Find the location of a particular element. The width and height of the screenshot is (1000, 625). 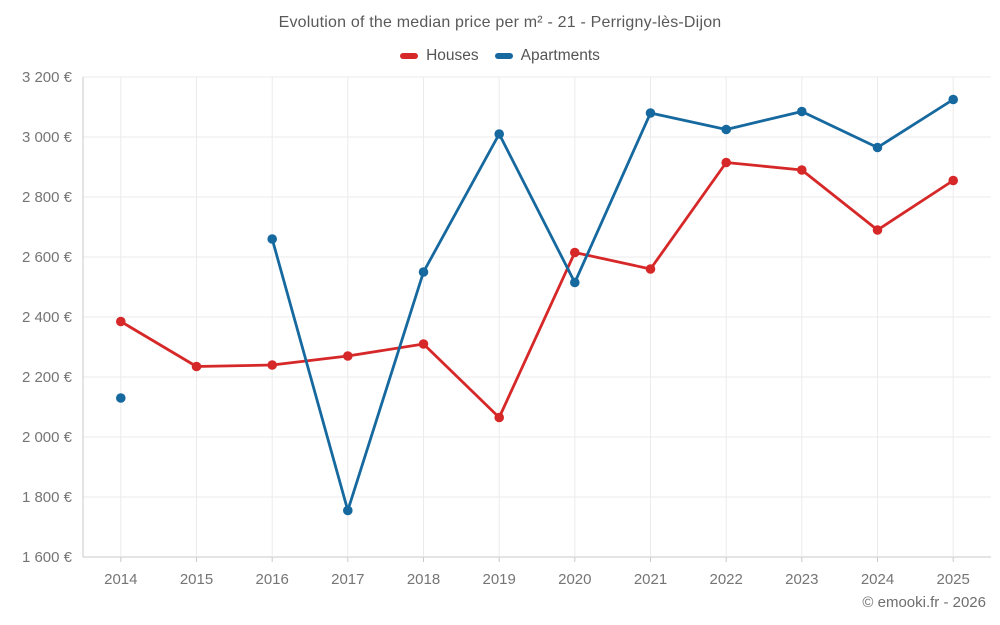

chart-legend: Houses Apartments is located at coordinates (500, 56).